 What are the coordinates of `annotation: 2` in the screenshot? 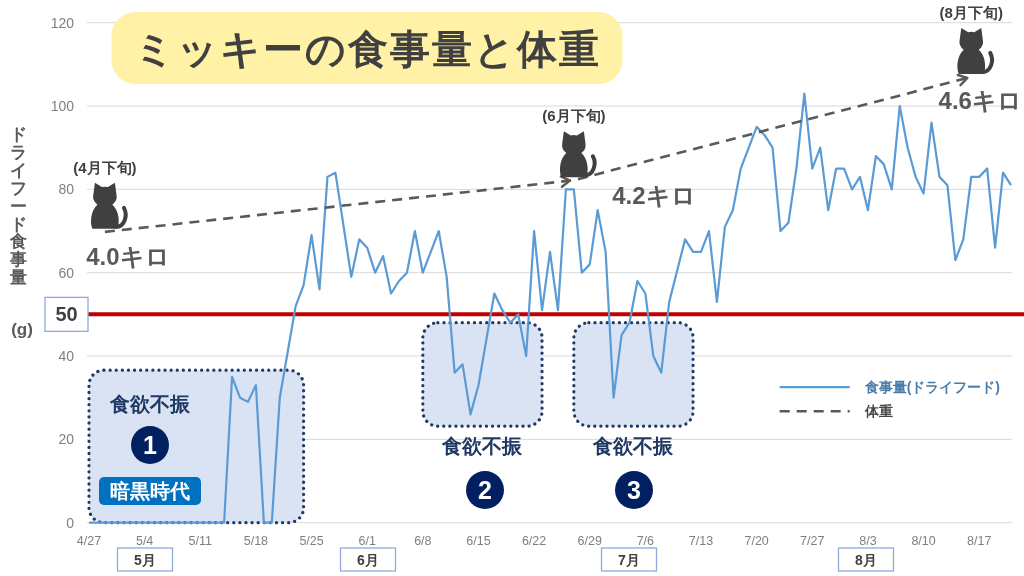 It's located at (485, 490).